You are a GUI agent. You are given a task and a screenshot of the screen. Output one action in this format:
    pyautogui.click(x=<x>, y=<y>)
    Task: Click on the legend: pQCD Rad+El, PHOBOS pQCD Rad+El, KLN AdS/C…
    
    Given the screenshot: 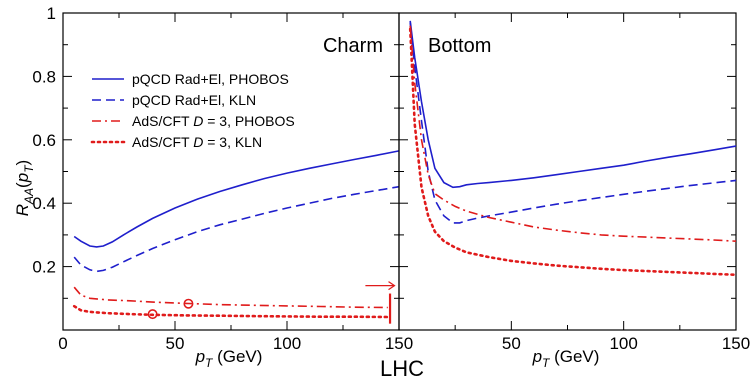 What is the action you would take?
    pyautogui.click(x=192, y=110)
    